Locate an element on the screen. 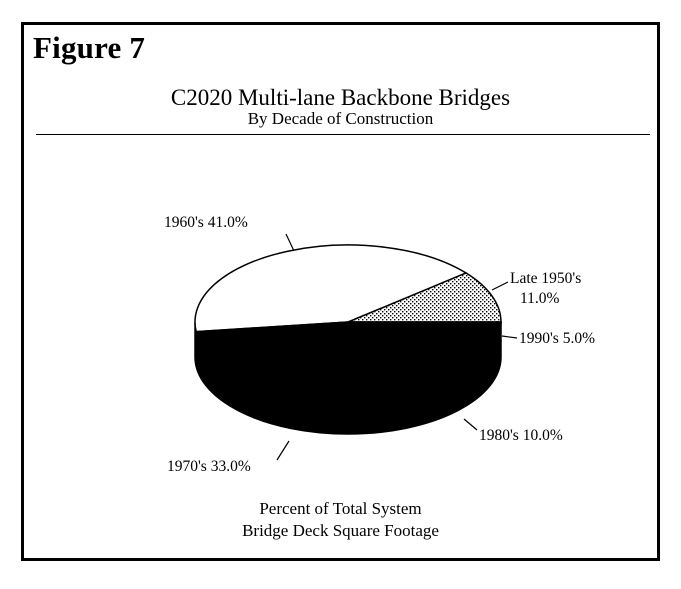 The height and width of the screenshot is (589, 681). pie-slice-late-1950-s is located at coordinates (424, 297).